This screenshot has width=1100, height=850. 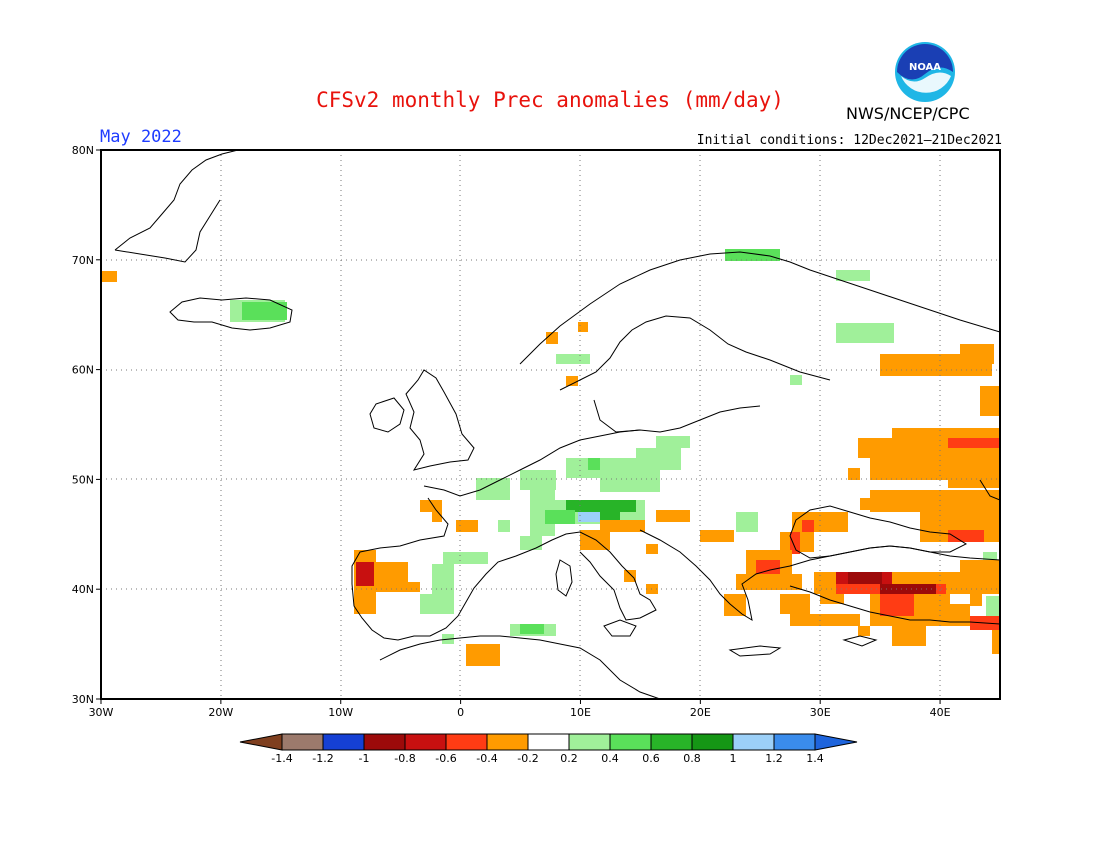 I want to click on lat-tick-label: 70N, so click(x=83, y=260).